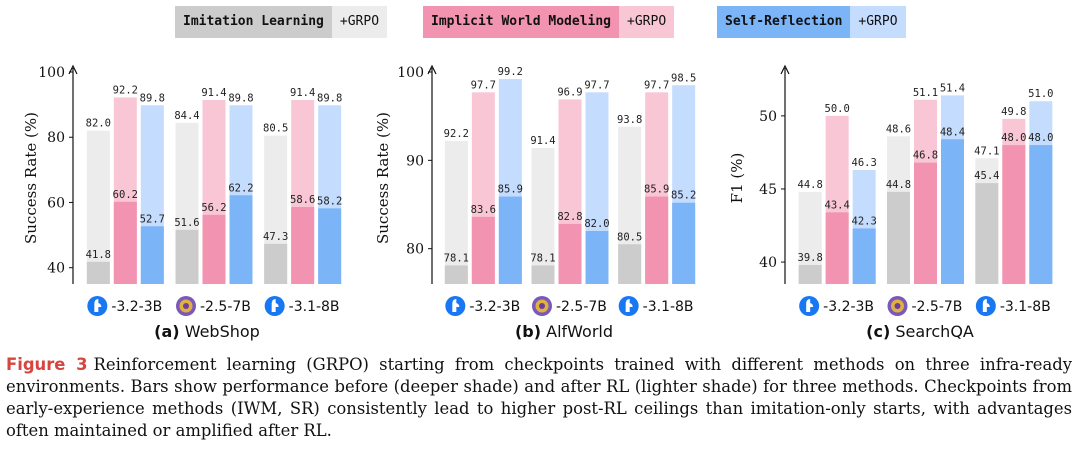  What do you see at coordinates (253, 22) in the screenshot?
I see `legend-base-label: Imitation Learning` at bounding box center [253, 22].